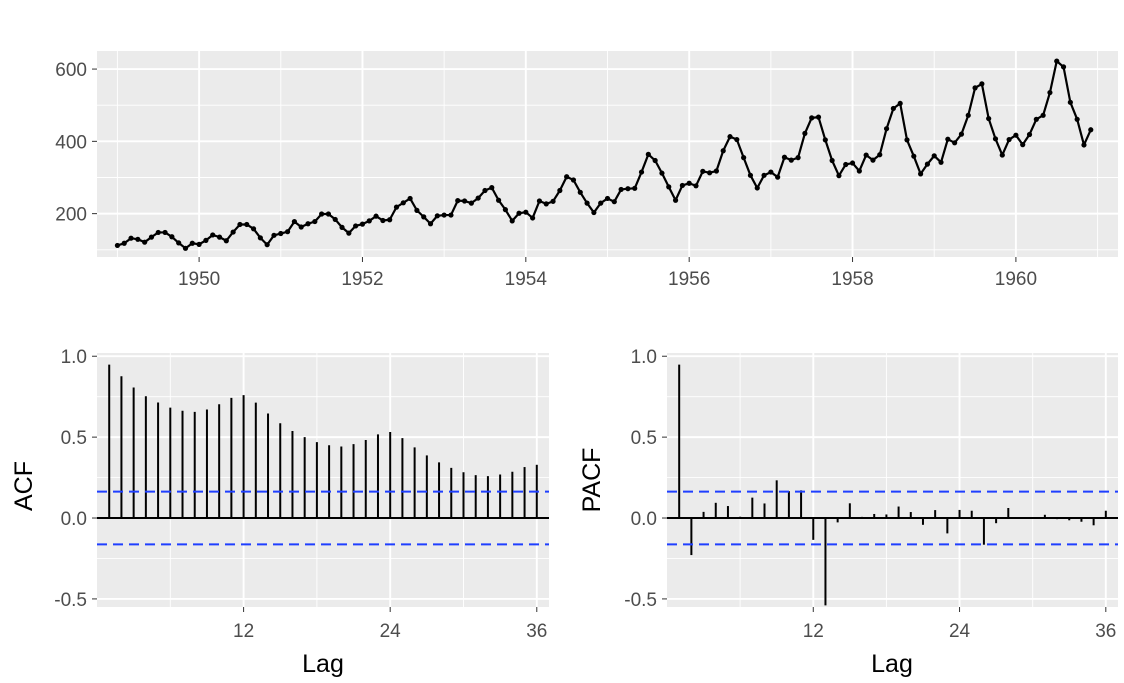 This screenshot has width=1124, height=683. Describe the element at coordinates (959, 624) in the screenshot. I see `pacf-x-ticks: 12 24 36` at that location.